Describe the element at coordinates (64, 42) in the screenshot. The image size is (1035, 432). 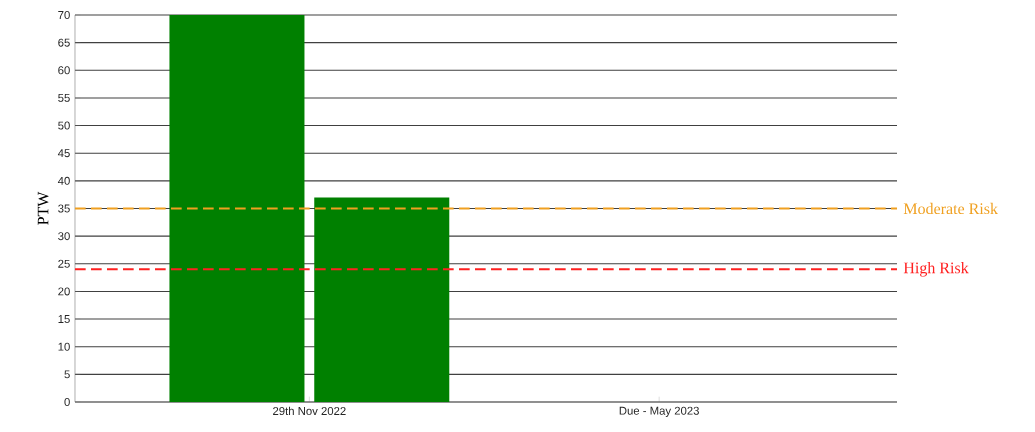
I see `y-tick-label: 65` at that location.